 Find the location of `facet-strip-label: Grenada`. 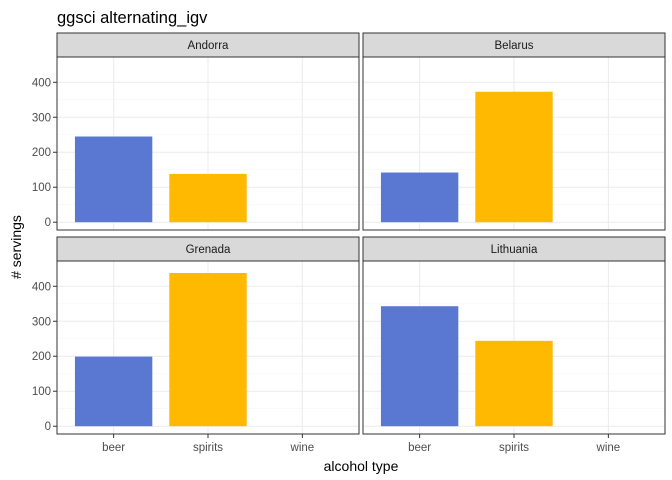

facet-strip-label: Grenada is located at coordinates (208, 250).